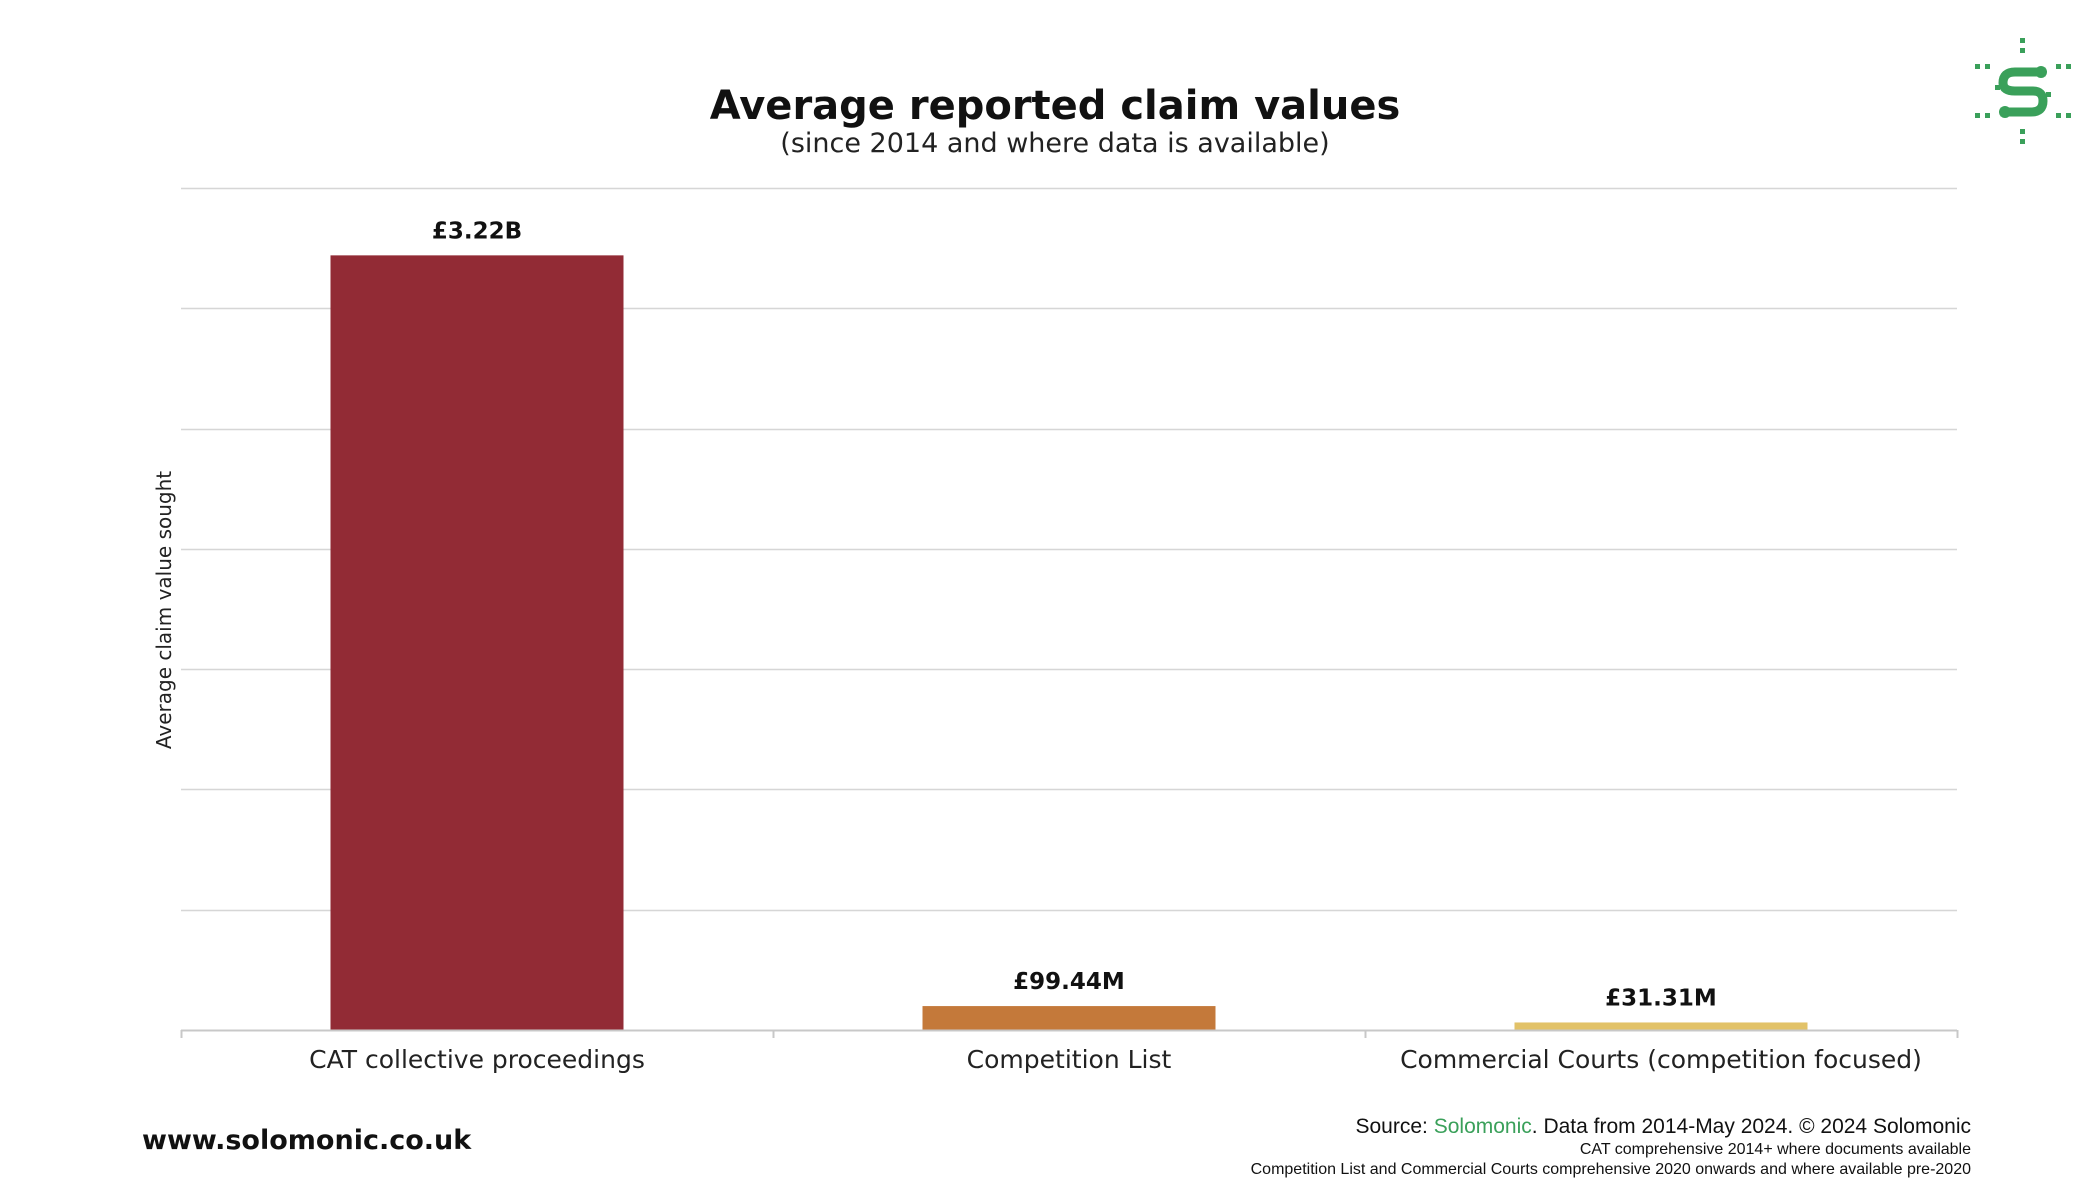 Image resolution: width=2100 pixels, height=1180 pixels. I want to click on x-axis, so click(1069, 1033).